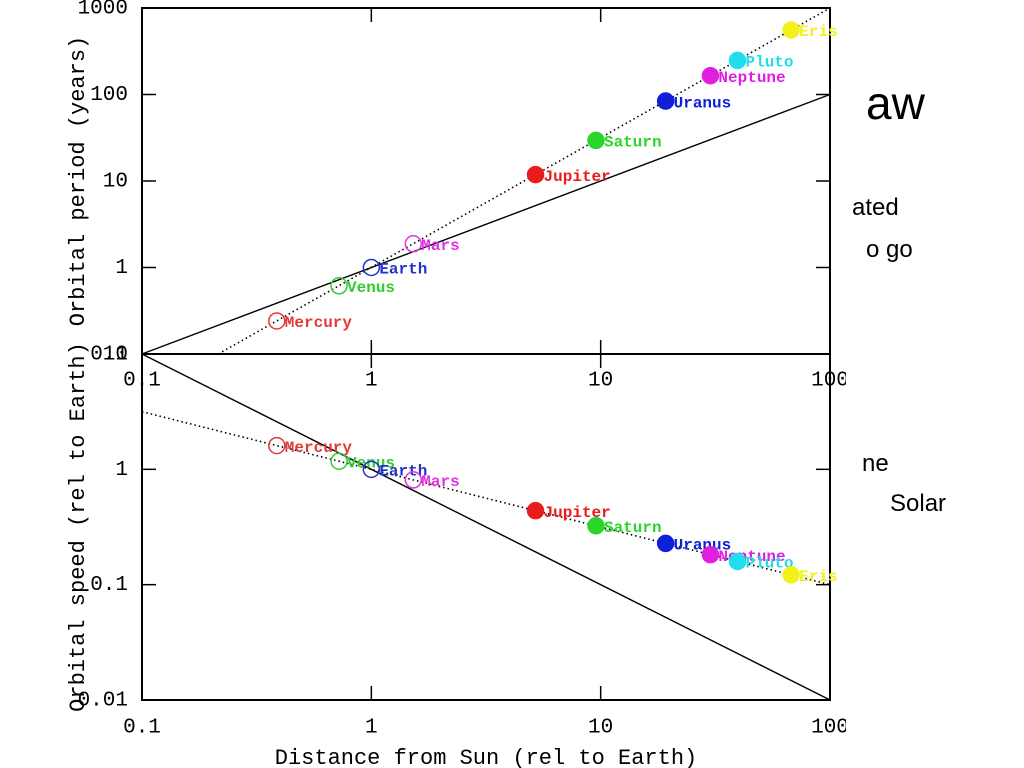  Describe the element at coordinates (751, 78) in the screenshot. I see `planet-label: Neptune` at that location.